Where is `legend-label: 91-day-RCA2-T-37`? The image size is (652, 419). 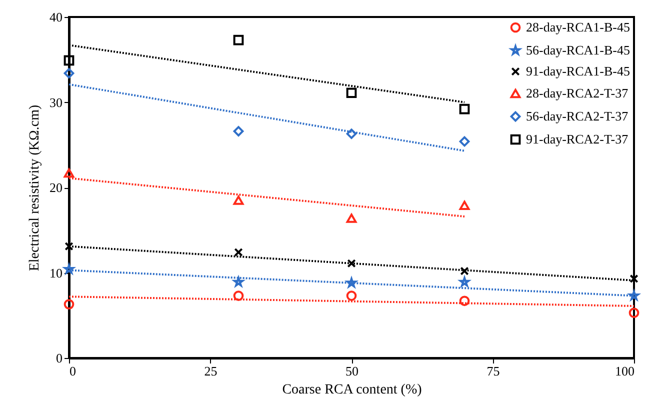 legend-label: 91-day-RCA2-T-37 is located at coordinates (577, 139).